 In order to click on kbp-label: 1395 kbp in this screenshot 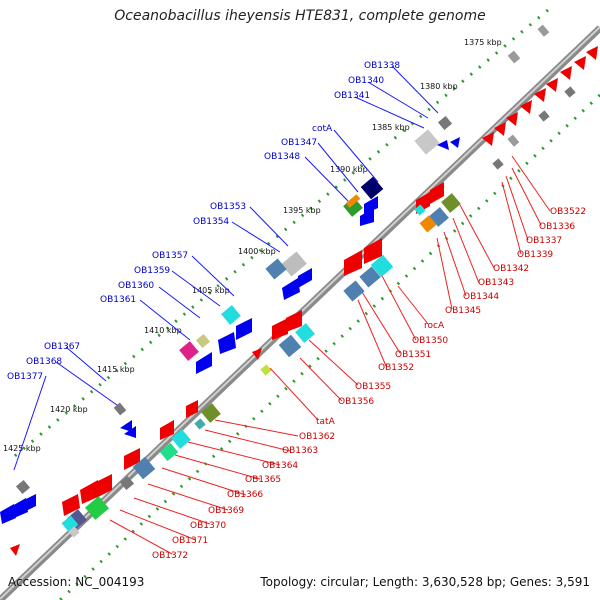, I will do `click(302, 210)`.